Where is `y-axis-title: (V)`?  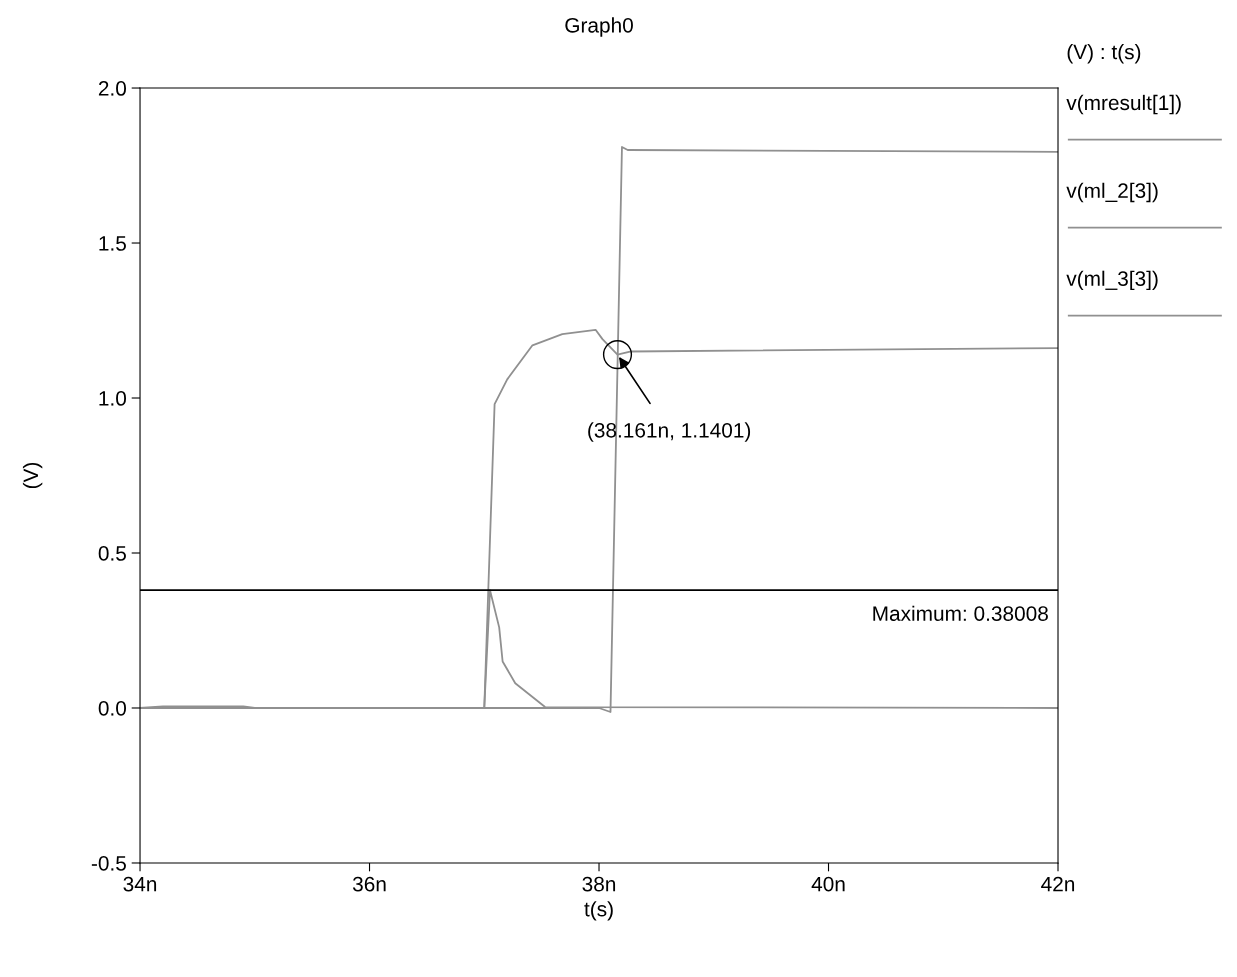 y-axis-title: (V) is located at coordinates (32, 475).